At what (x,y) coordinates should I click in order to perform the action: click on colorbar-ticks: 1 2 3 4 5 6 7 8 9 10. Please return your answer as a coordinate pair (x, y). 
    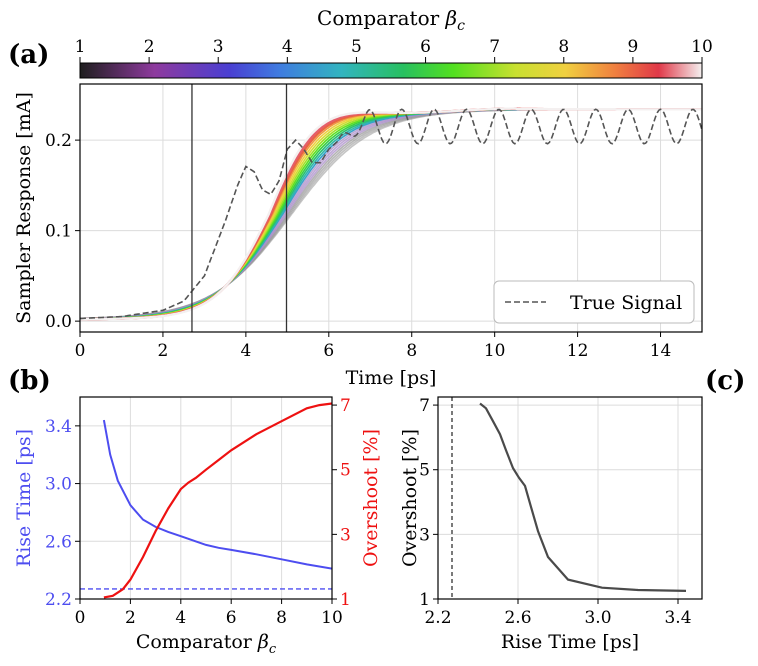
    Looking at the image, I should click on (394, 50).